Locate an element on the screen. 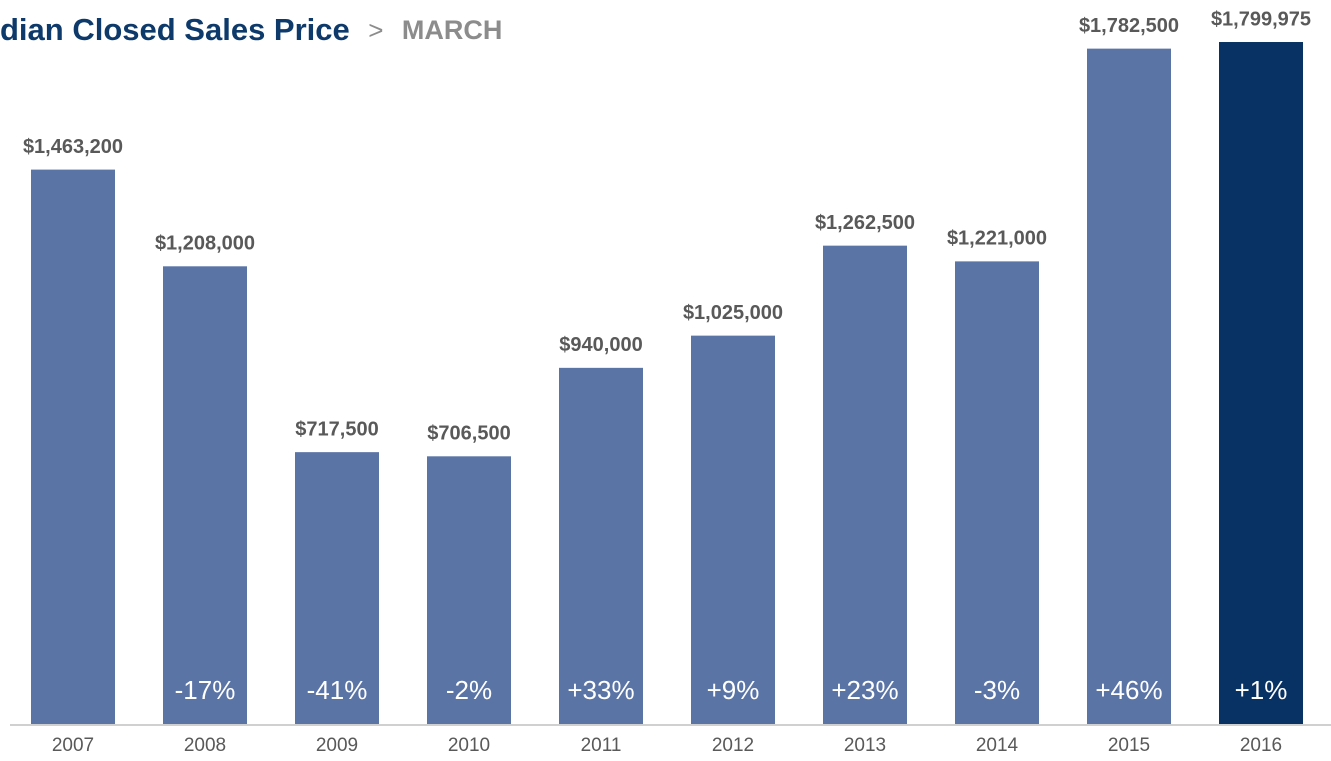 This screenshot has height=761, width=1331. value-label: $706,500 is located at coordinates (468, 434).